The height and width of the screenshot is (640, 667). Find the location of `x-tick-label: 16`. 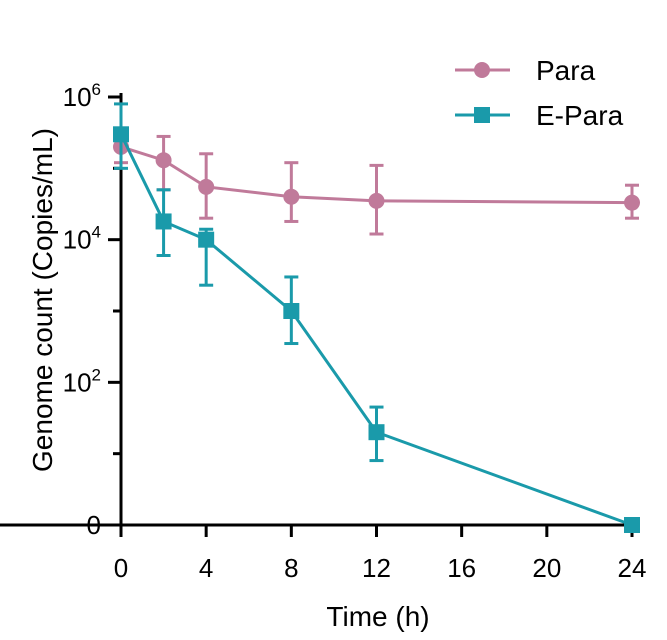

x-tick-label: 16 is located at coordinates (461, 568).